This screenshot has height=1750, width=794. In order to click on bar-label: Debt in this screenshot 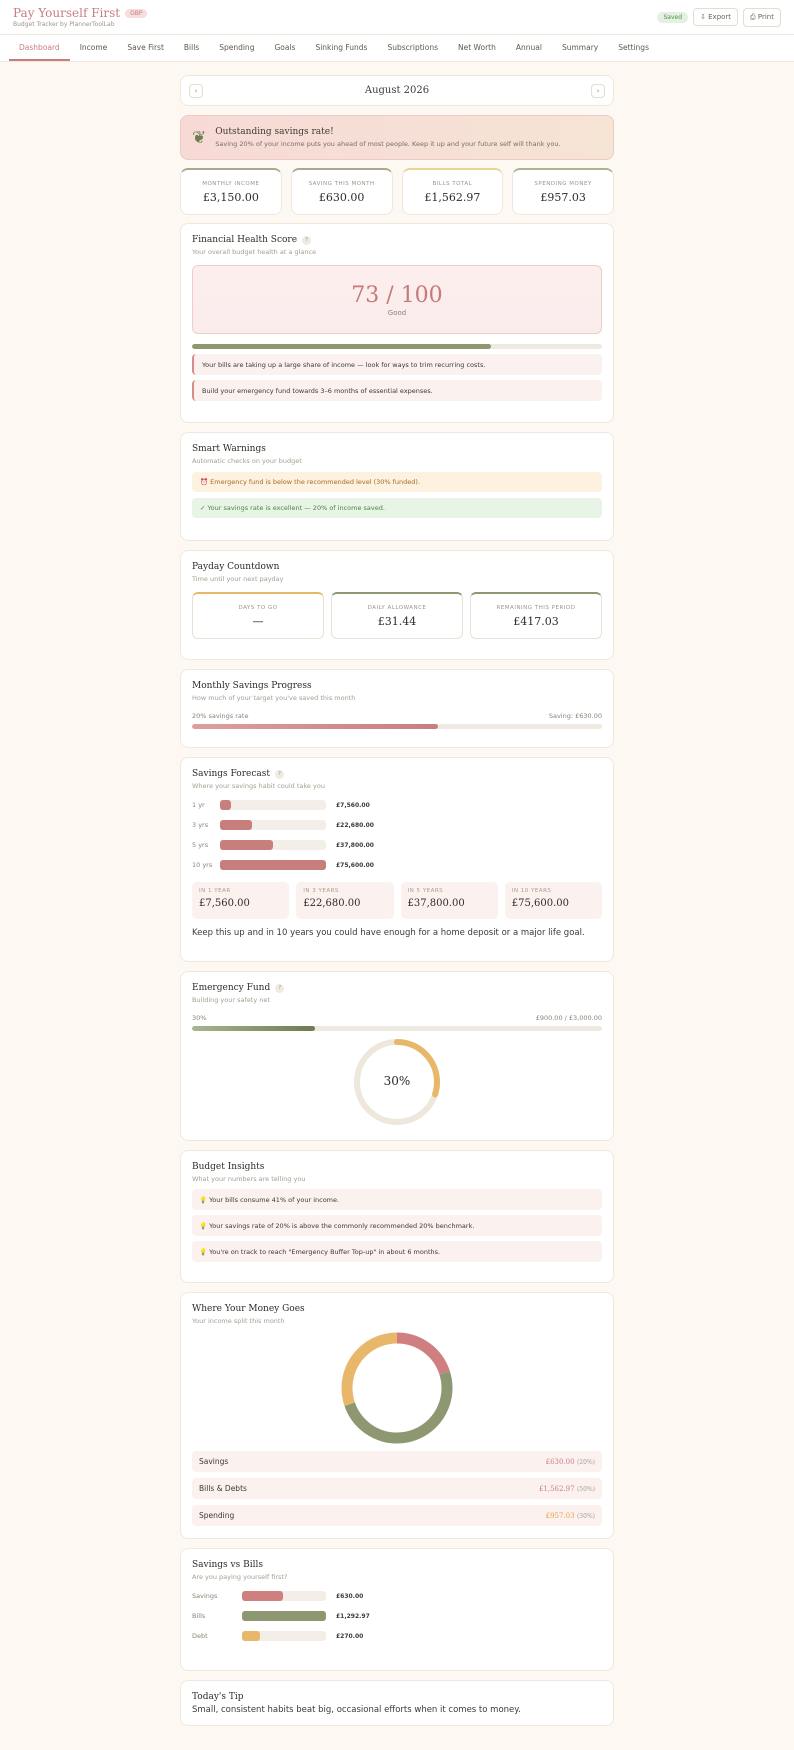, I will do `click(200, 1636)`.